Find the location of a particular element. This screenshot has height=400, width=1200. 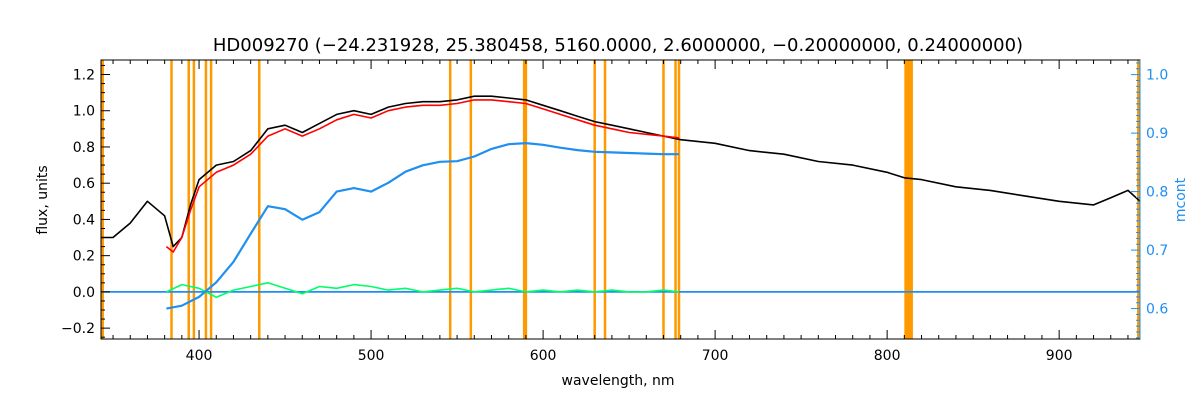

y-tick-label: 0.6 is located at coordinates (84, 184).